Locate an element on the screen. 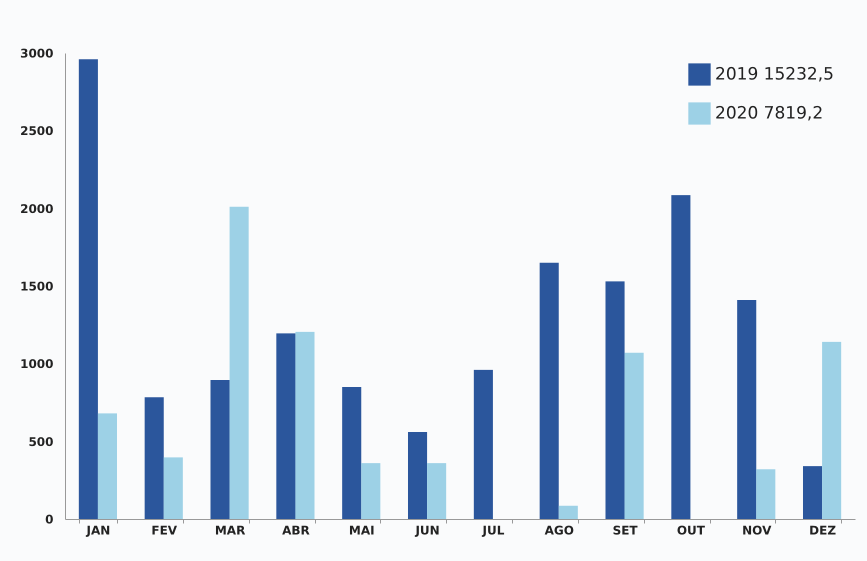 The width and height of the screenshot is (867, 561). x-tick-label: MAR is located at coordinates (230, 531).